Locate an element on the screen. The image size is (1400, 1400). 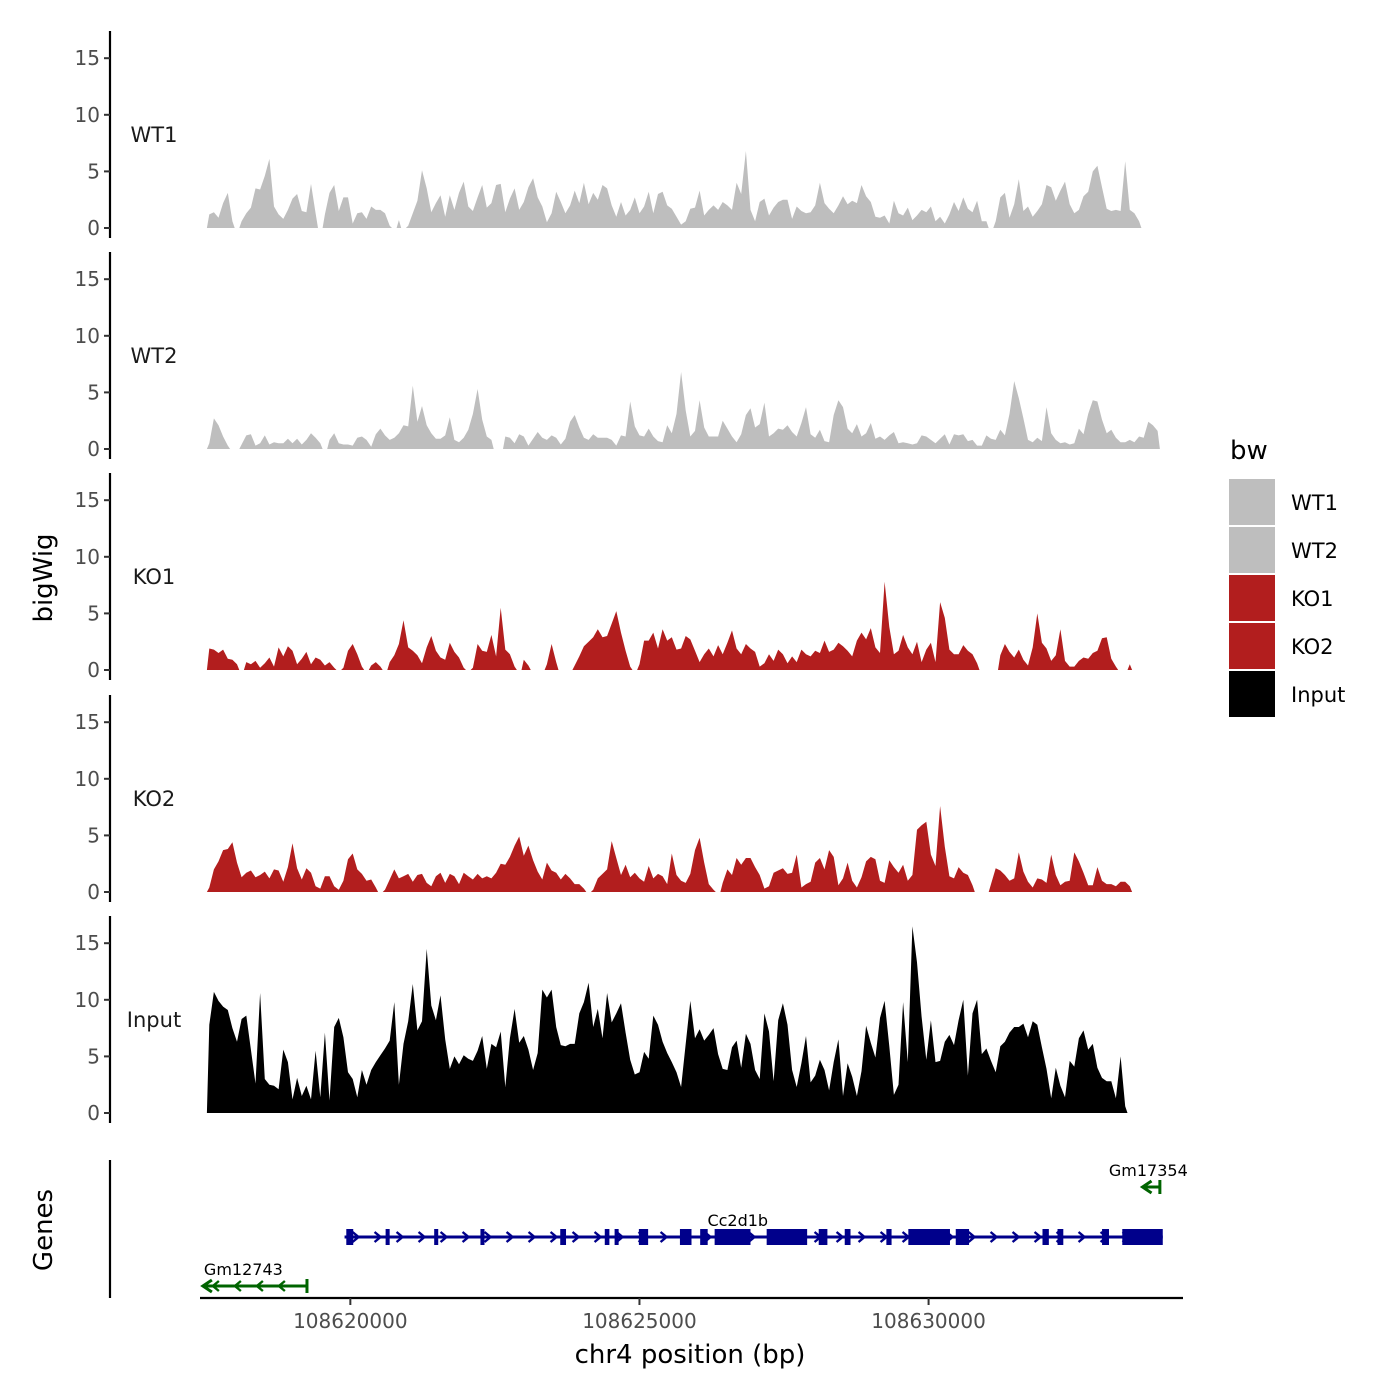
x-axis: 108620000 108625000 108630000 is located at coordinates (691, 1314).